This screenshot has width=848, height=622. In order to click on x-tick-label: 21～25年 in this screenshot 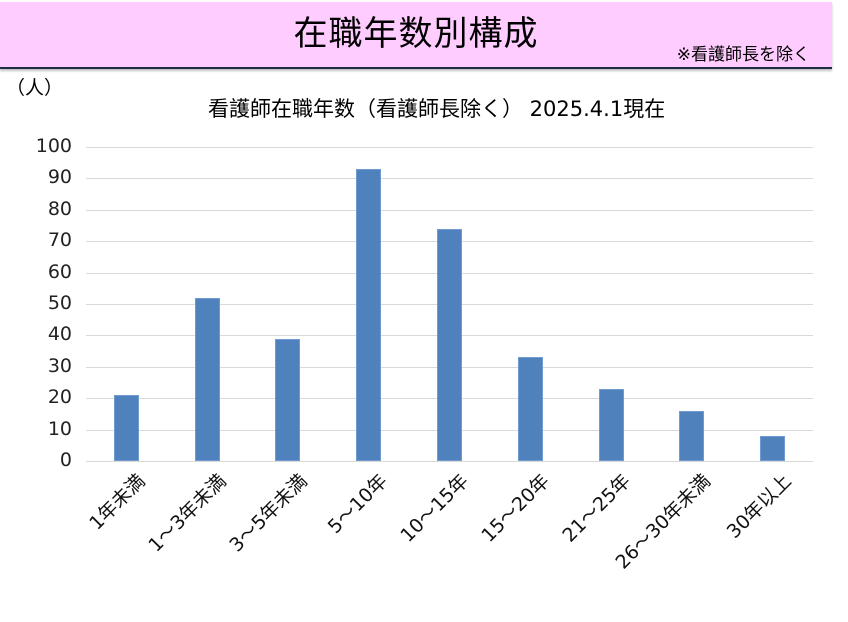, I will do `click(596, 508)`.